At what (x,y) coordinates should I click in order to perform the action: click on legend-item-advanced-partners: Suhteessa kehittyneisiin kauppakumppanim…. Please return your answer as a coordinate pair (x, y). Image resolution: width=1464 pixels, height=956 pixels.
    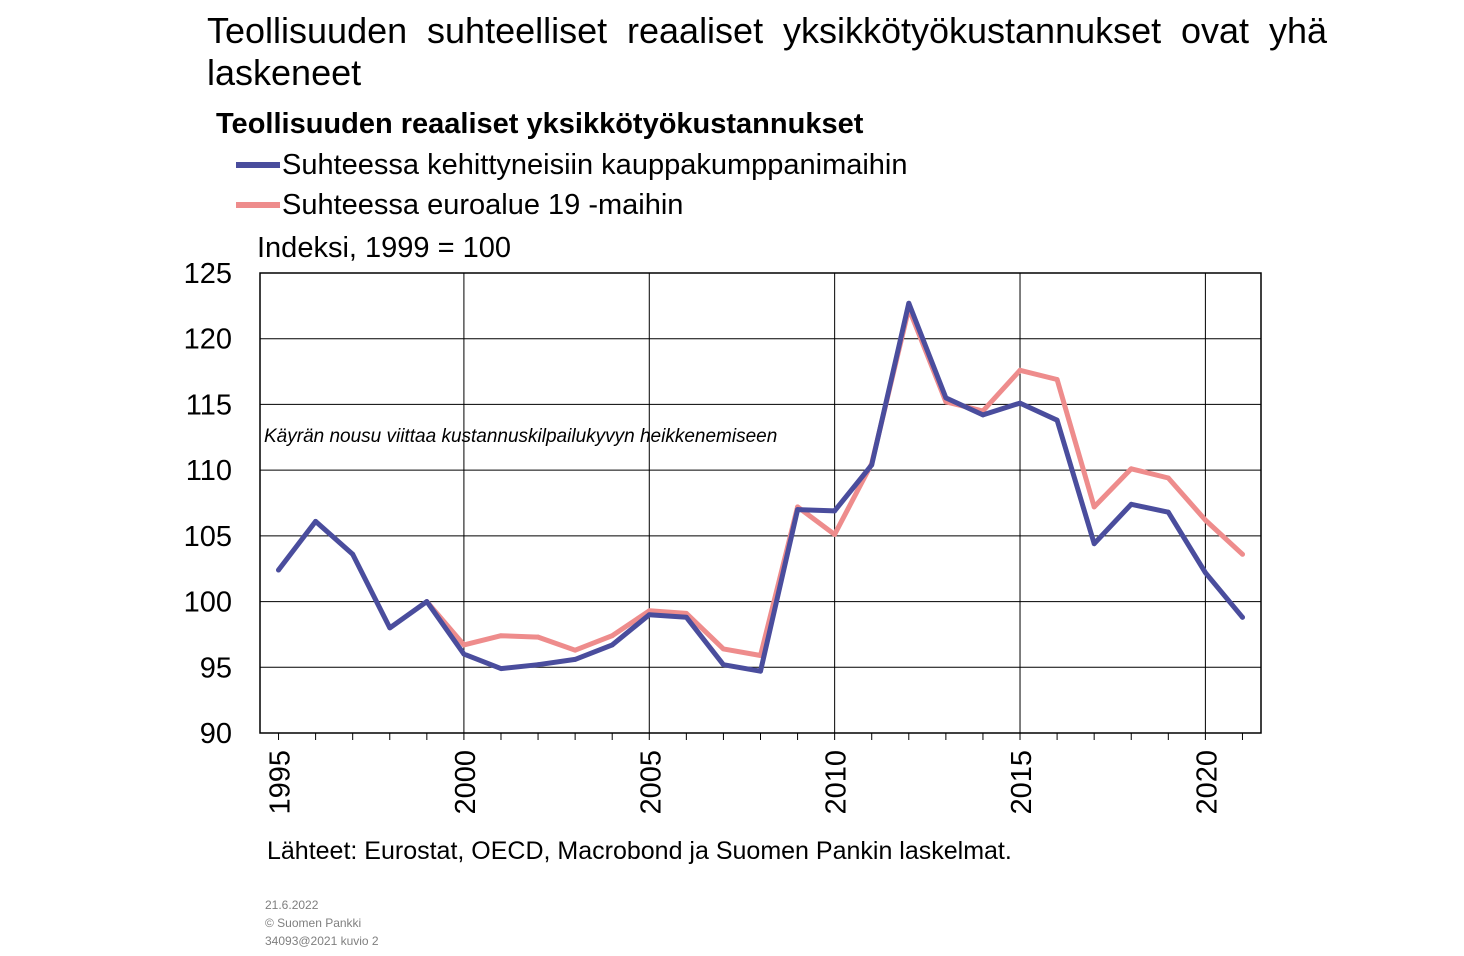
    Looking at the image, I should click on (572, 165).